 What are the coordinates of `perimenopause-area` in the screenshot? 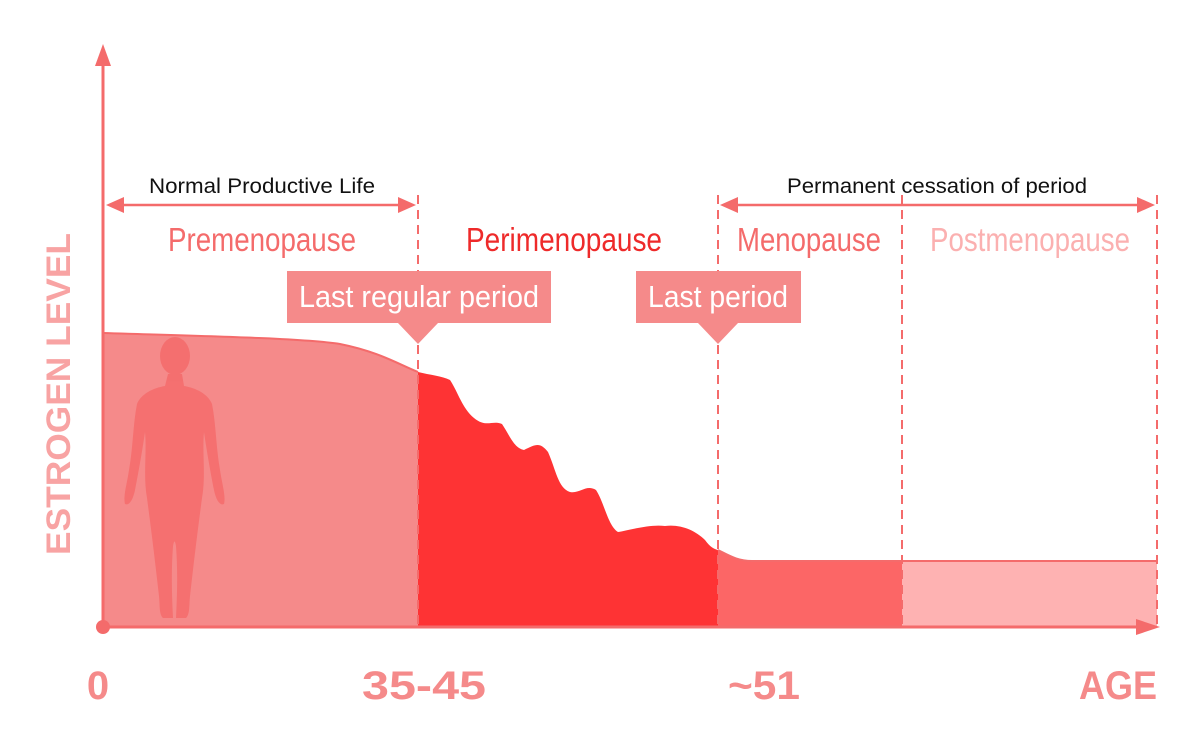 It's located at (568, 499).